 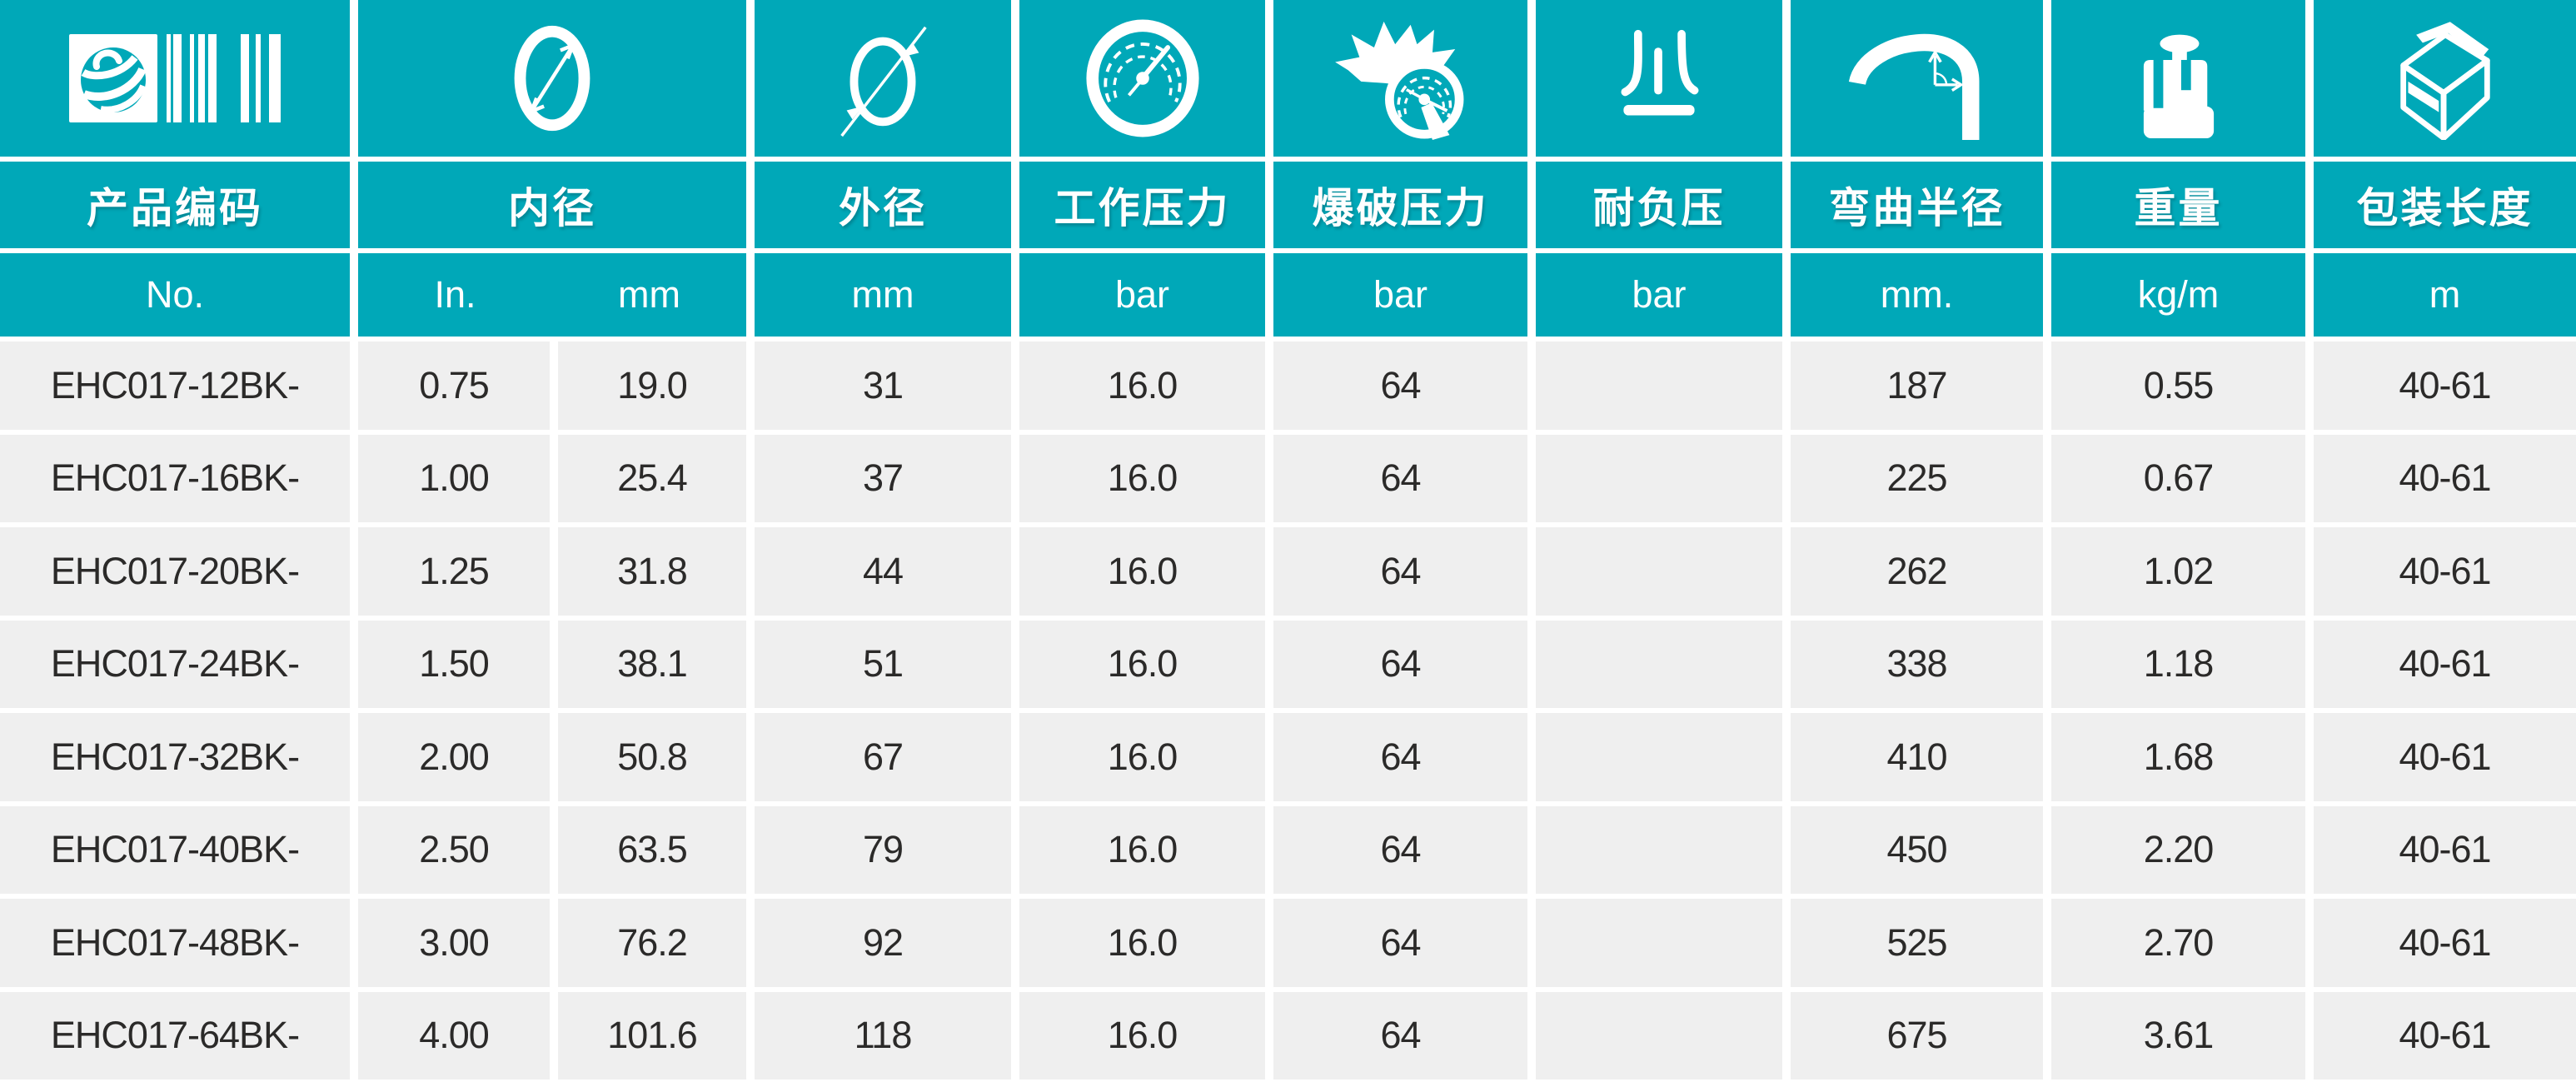 I want to click on cell-outer-diameter-mm: 79, so click(x=883, y=849).